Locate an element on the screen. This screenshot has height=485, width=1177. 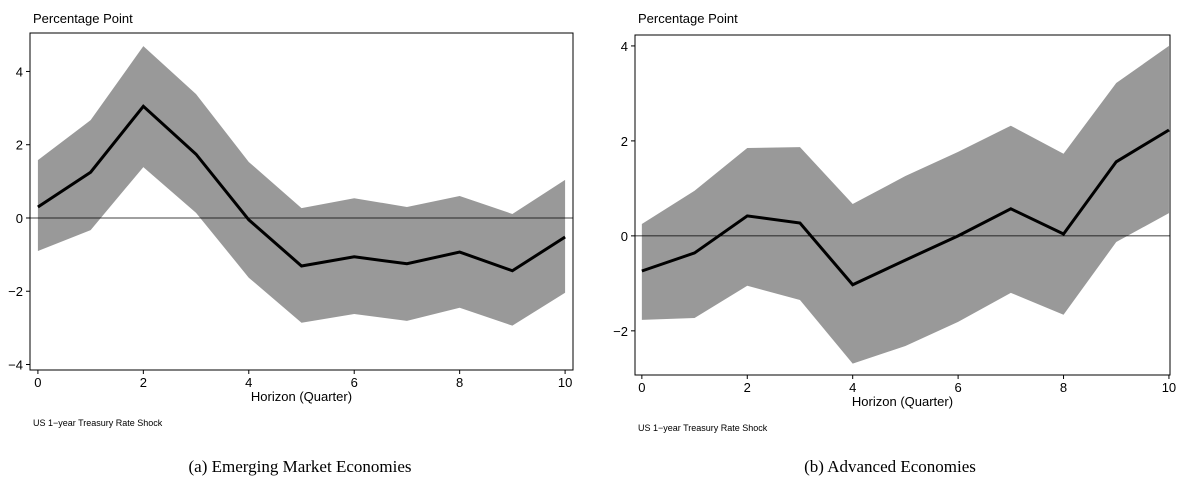
y-tick-label: −4 is located at coordinates (15, 365).